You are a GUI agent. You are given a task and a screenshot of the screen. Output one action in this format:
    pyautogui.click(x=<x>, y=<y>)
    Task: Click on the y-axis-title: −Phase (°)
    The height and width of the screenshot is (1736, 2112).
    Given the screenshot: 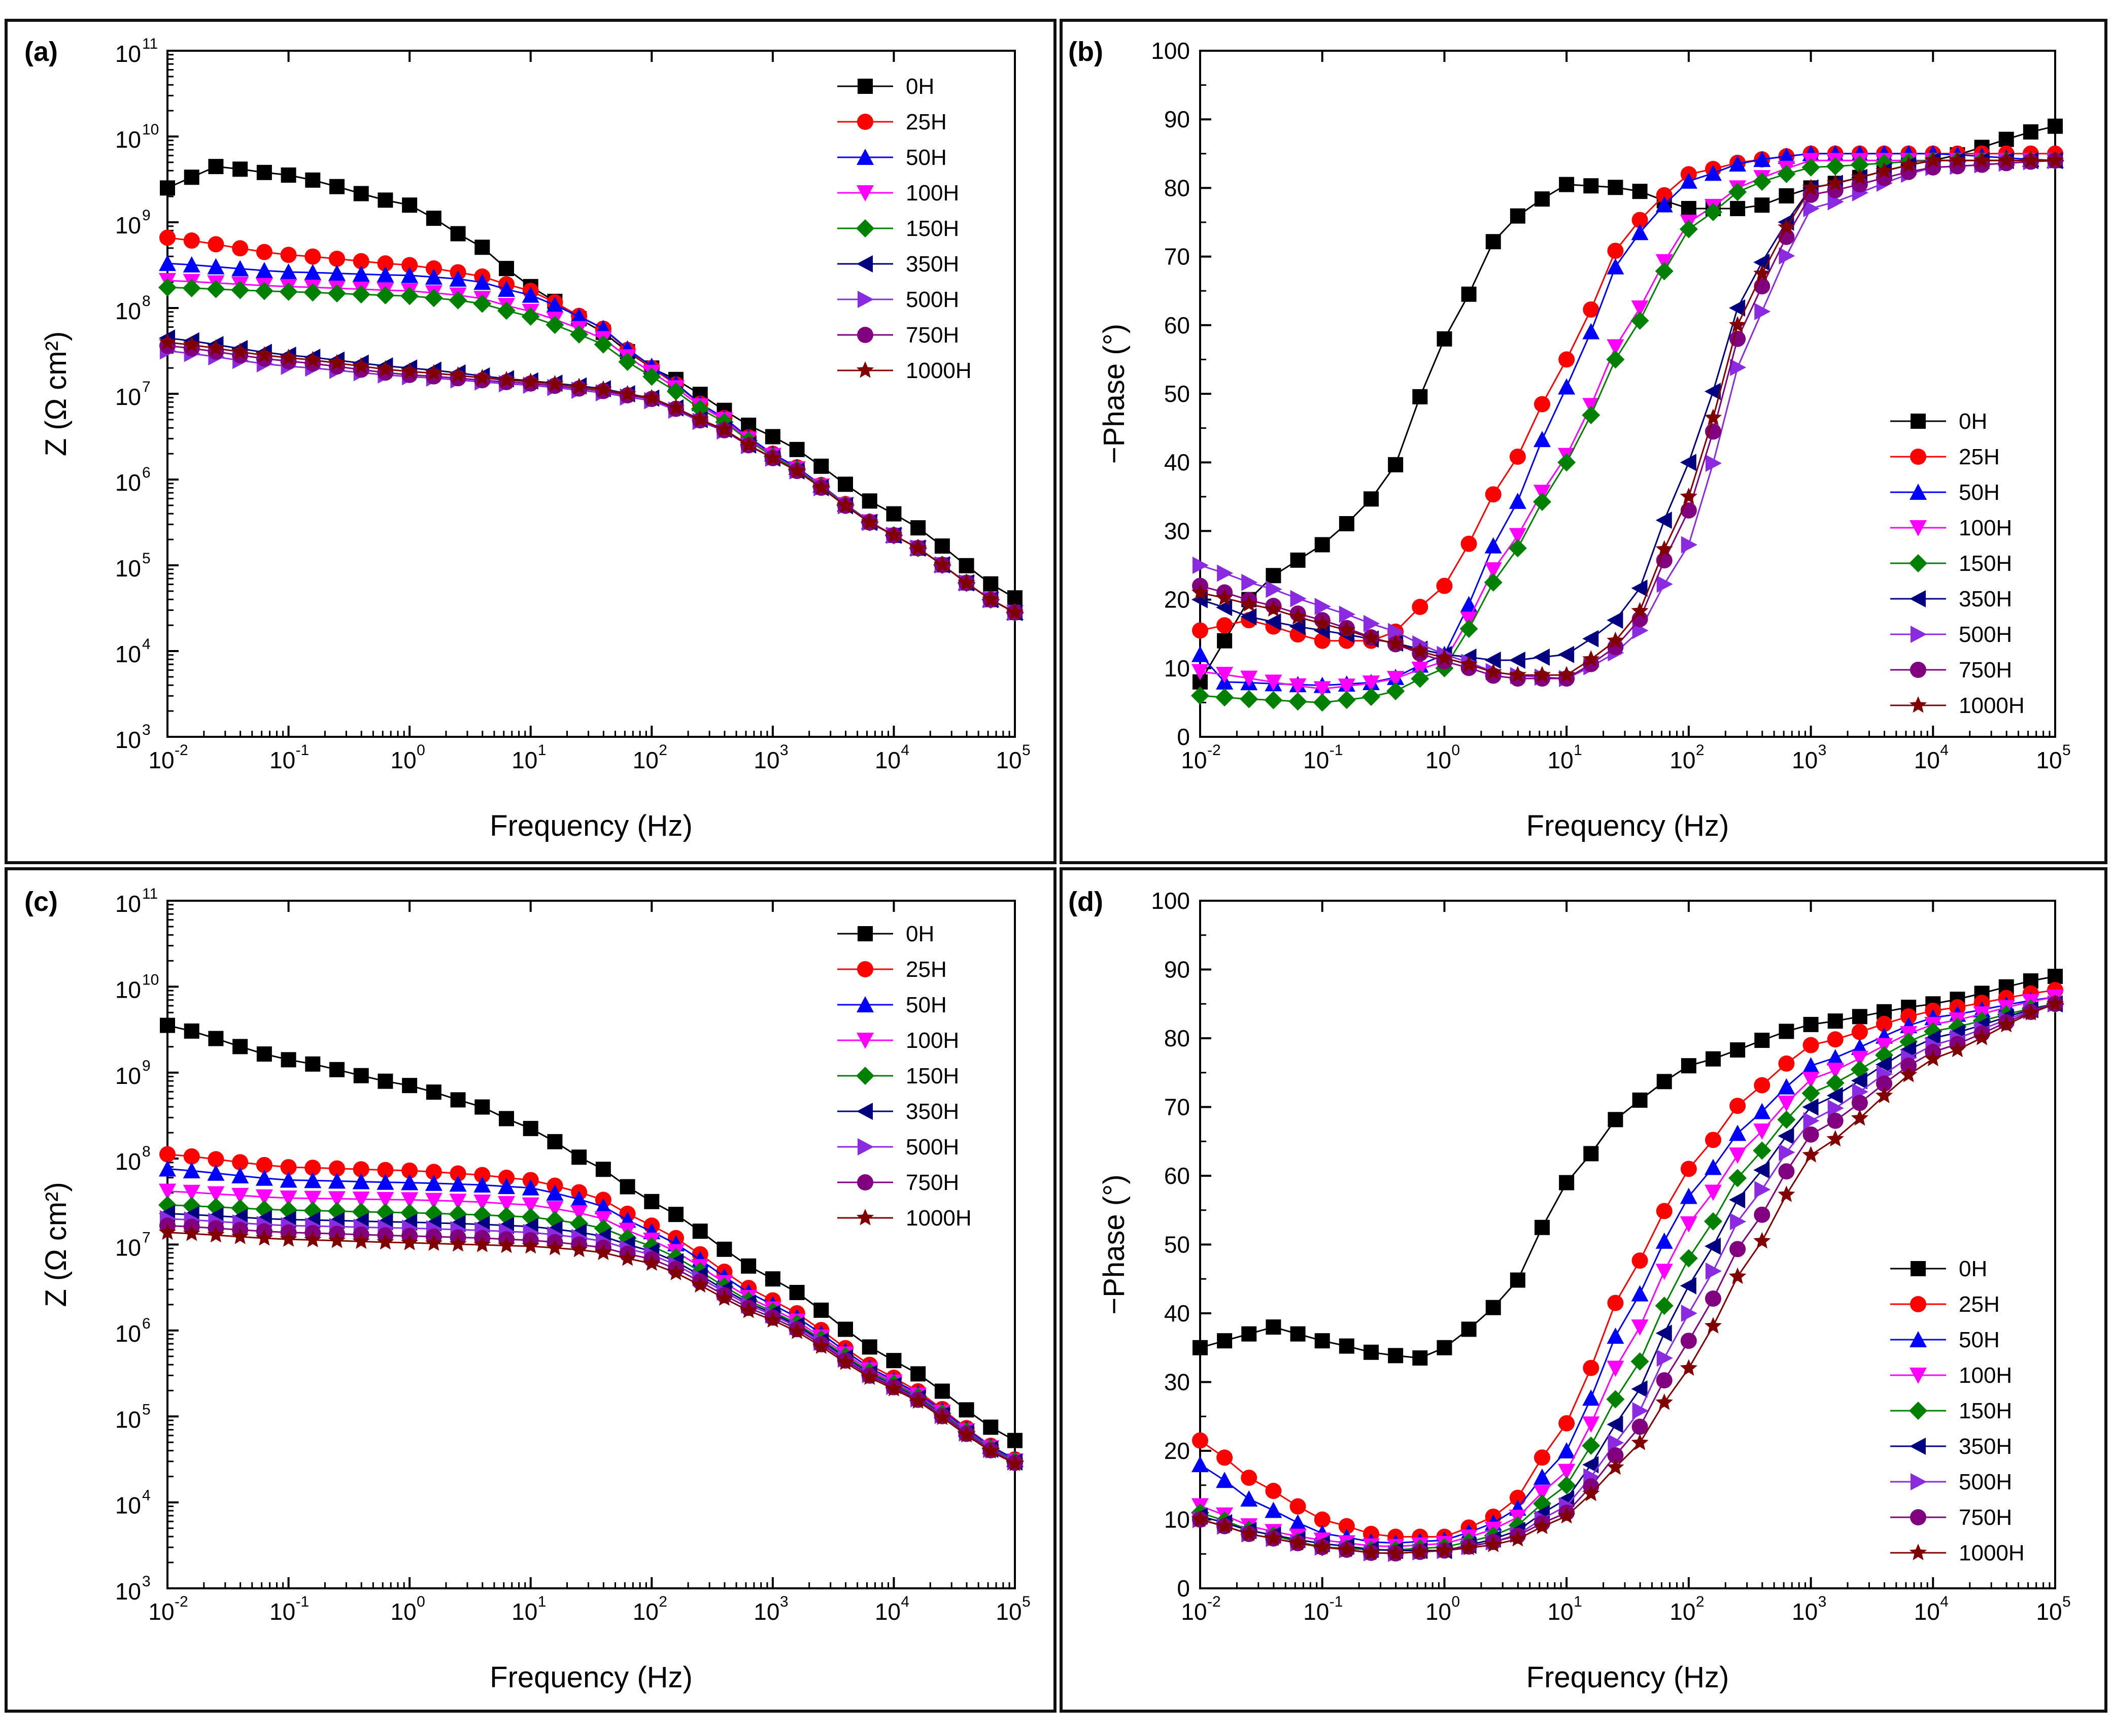 What is the action you would take?
    pyautogui.click(x=1114, y=1244)
    